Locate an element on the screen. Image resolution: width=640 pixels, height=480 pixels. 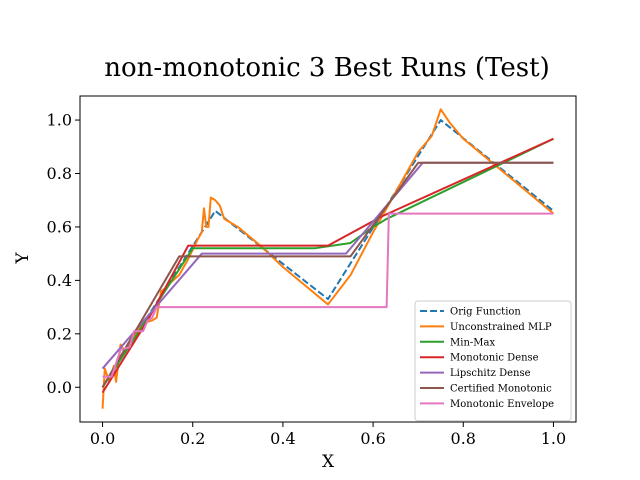
legend-item: Min-Max is located at coordinates (457, 342).